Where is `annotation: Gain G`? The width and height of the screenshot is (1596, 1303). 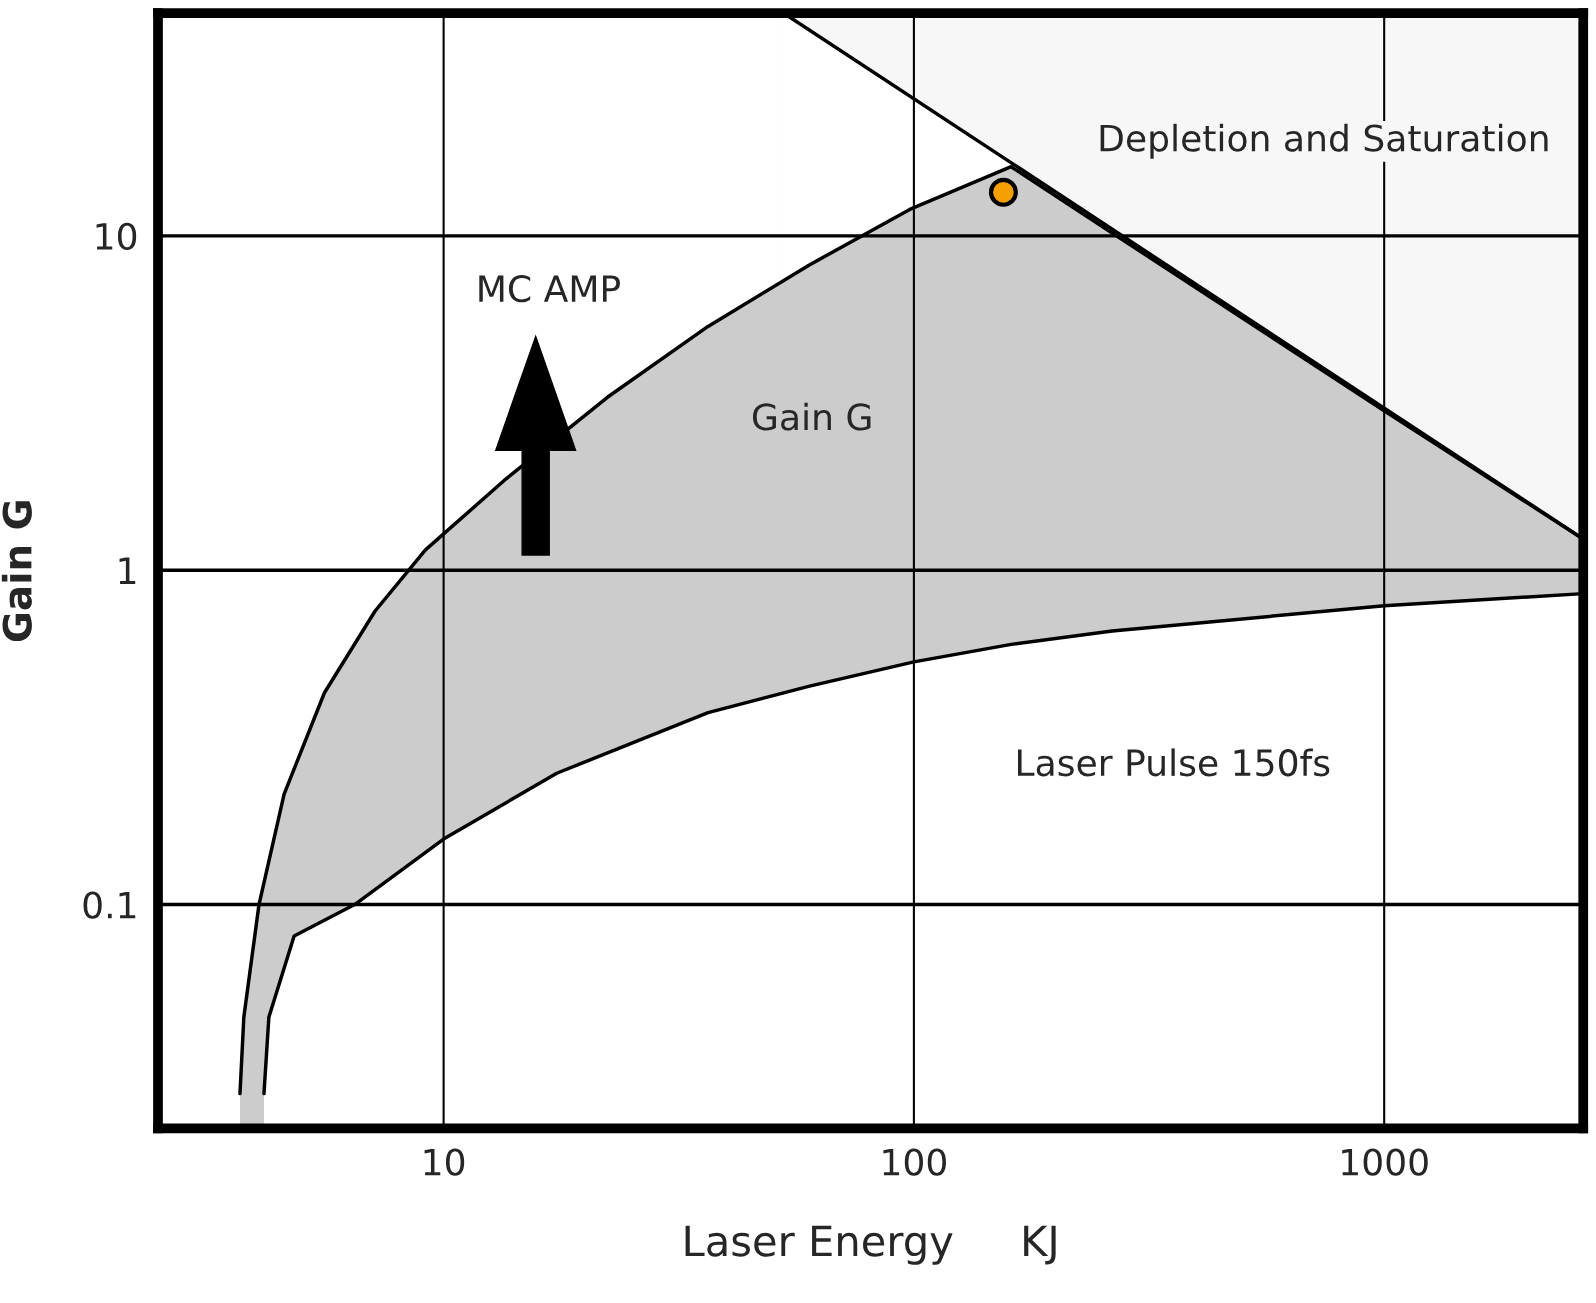 annotation: Gain G is located at coordinates (811, 416).